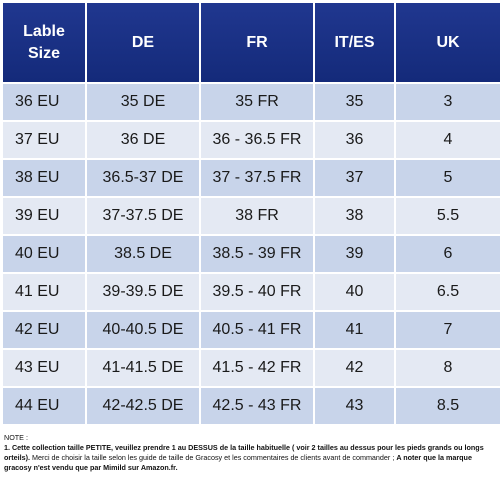  Describe the element at coordinates (448, 140) in the screenshot. I see `cell-uk: 4` at that location.